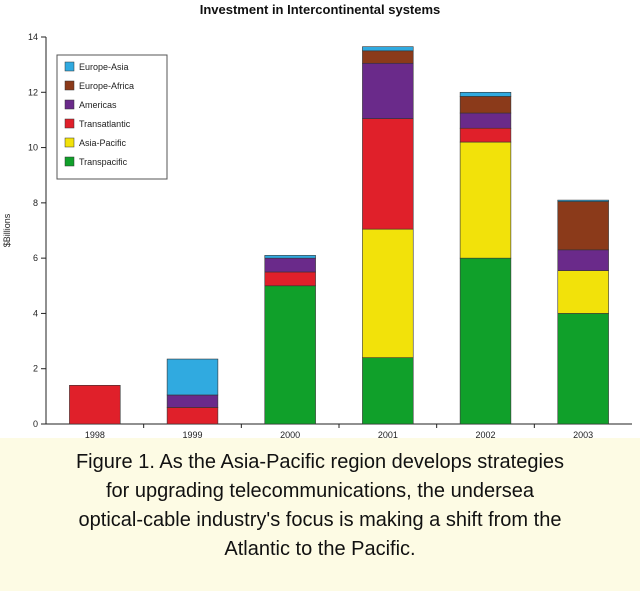 Image resolution: width=640 pixels, height=591 pixels. I want to click on y-tick-label: 0, so click(35, 424).